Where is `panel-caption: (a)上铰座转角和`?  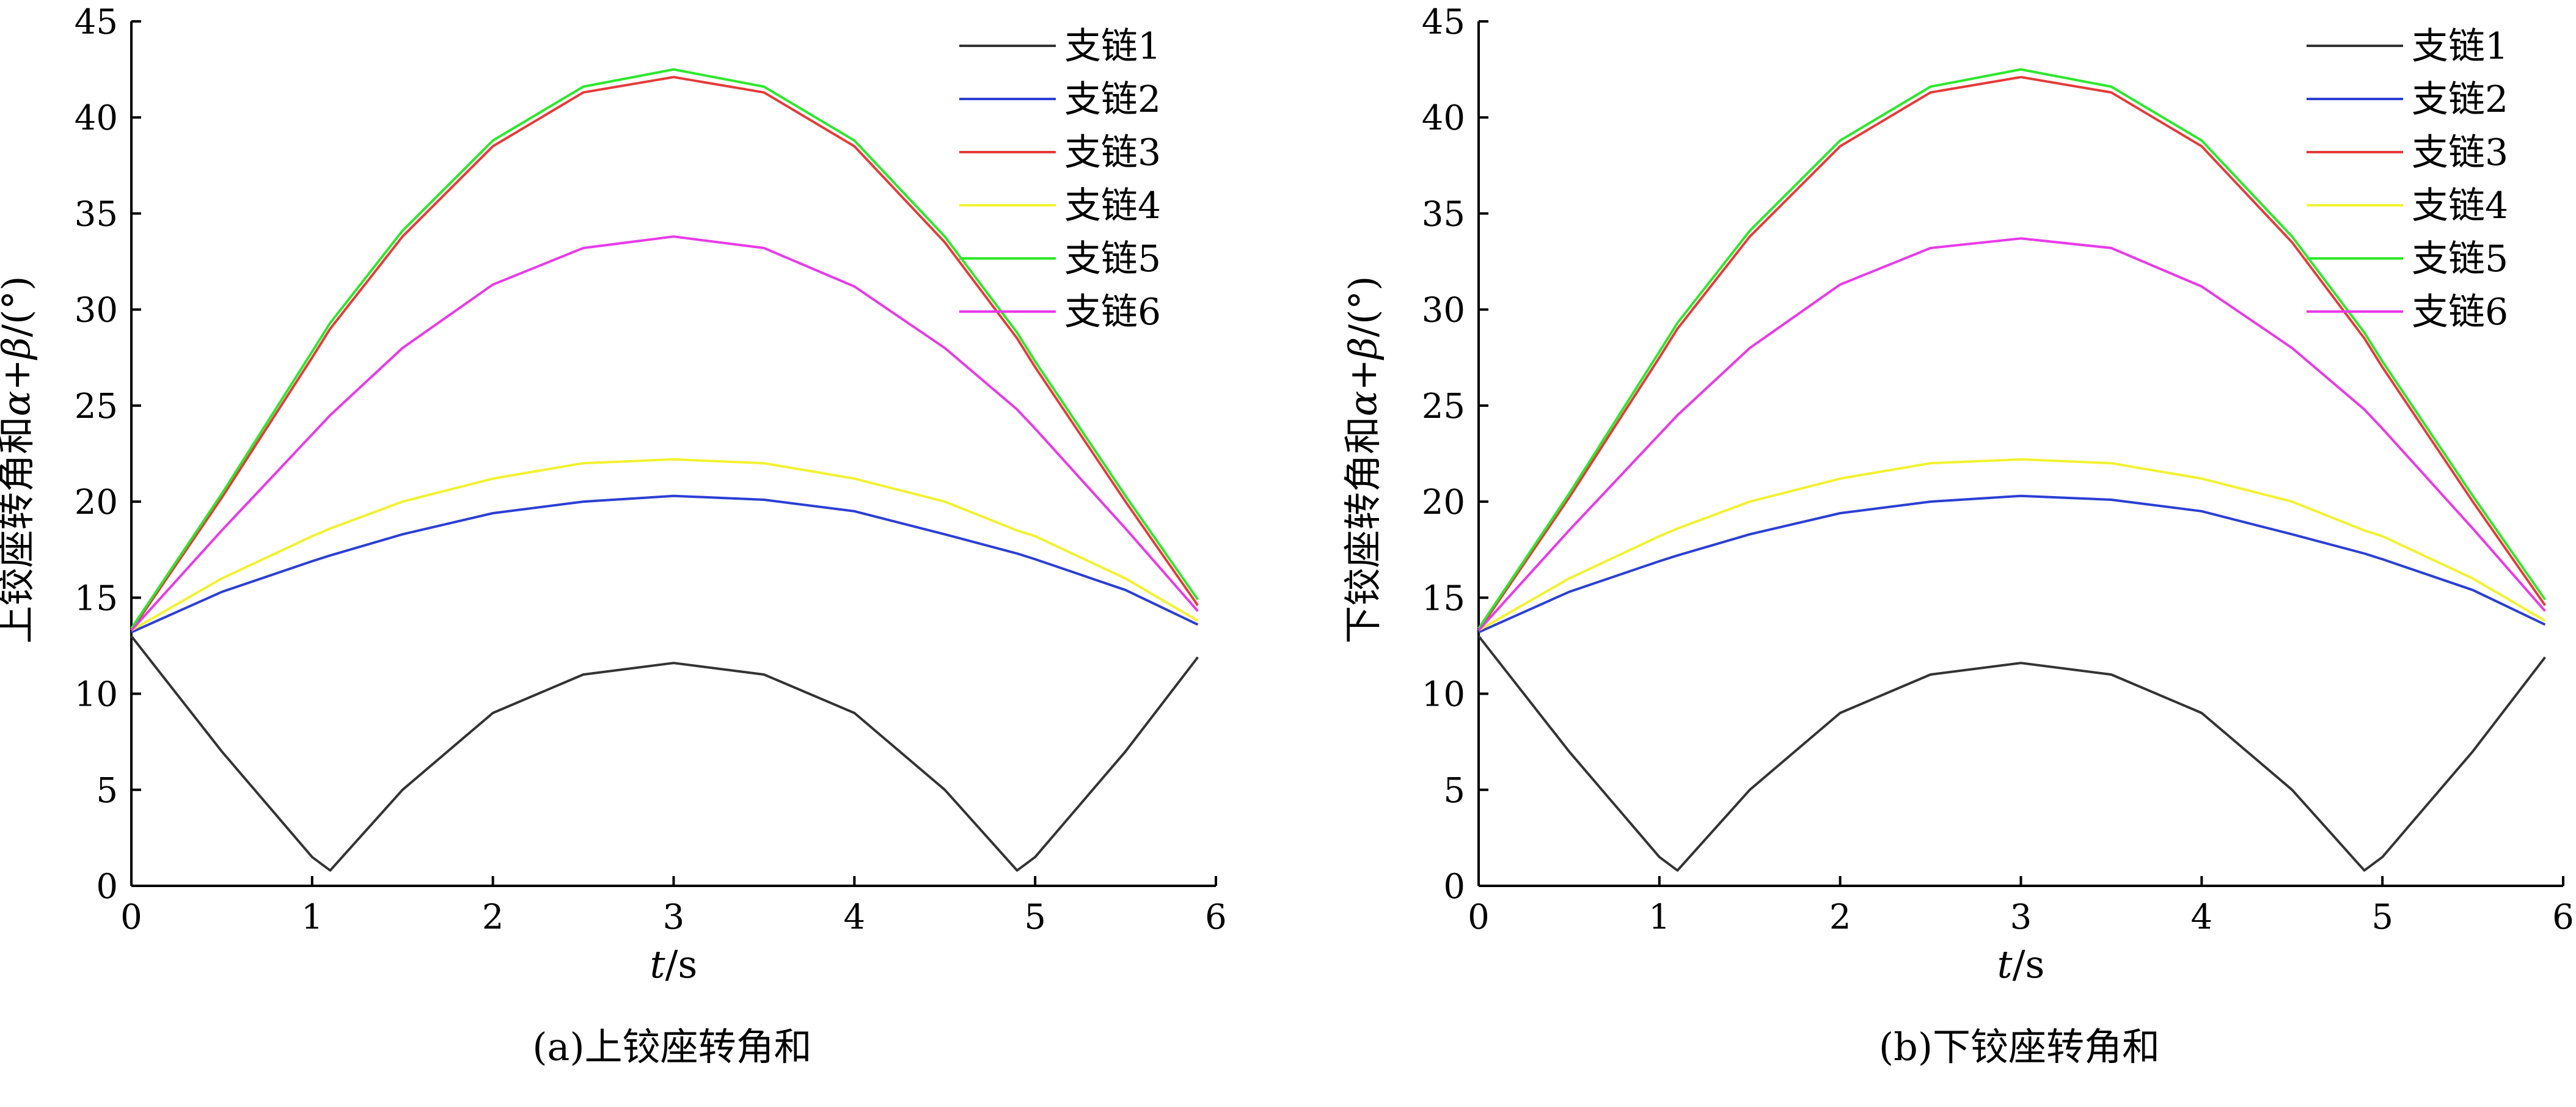 panel-caption: (a)上铰座转角和 is located at coordinates (671, 1047).